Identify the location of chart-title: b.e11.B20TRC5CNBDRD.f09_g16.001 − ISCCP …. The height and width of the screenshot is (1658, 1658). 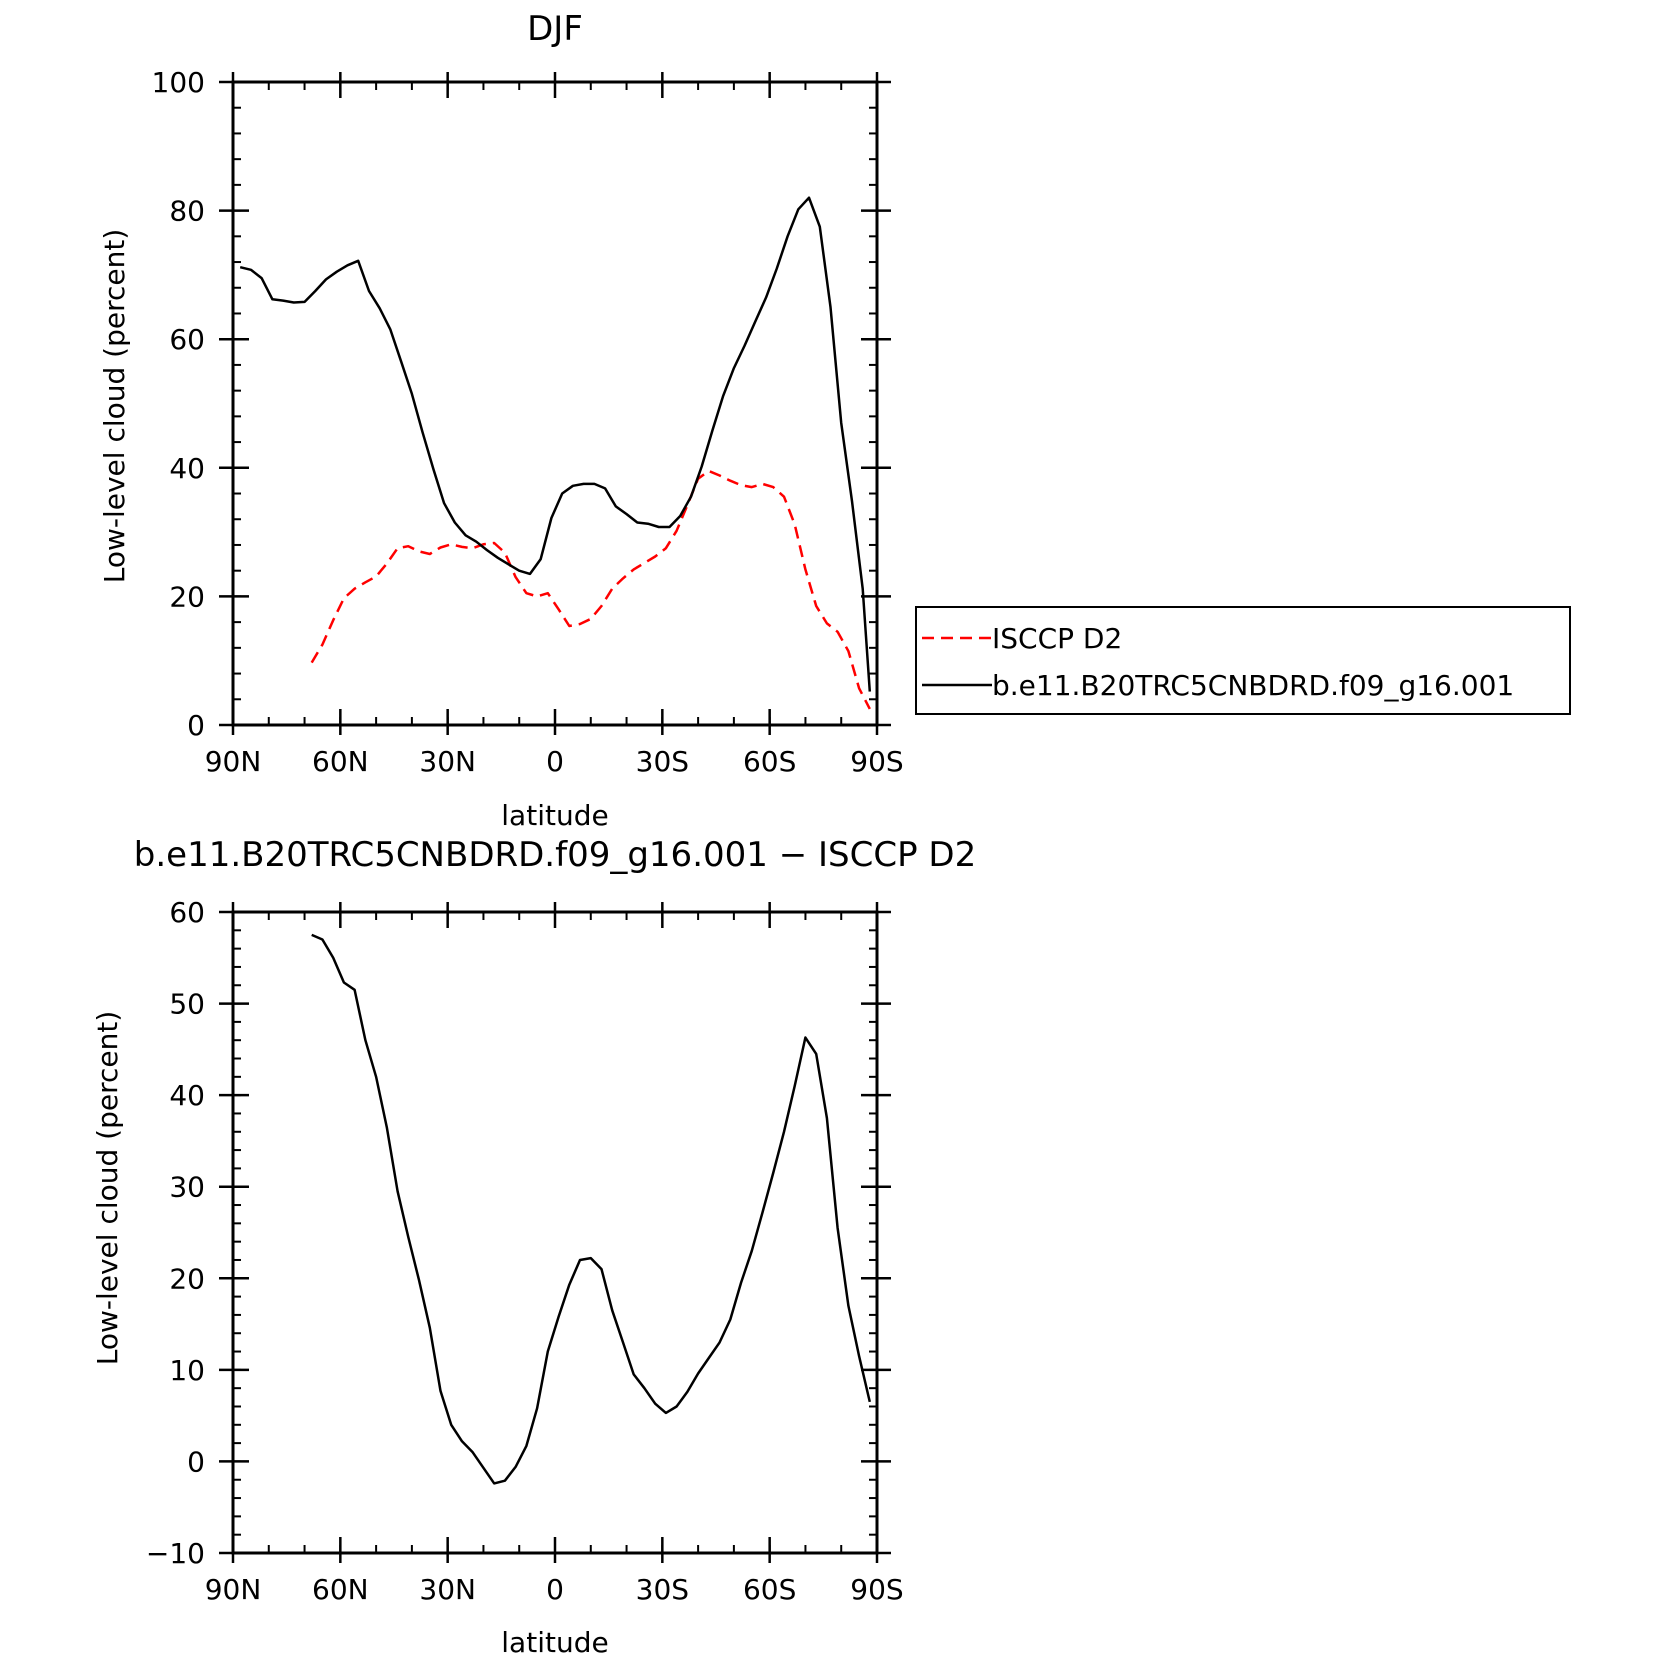
(555, 855).